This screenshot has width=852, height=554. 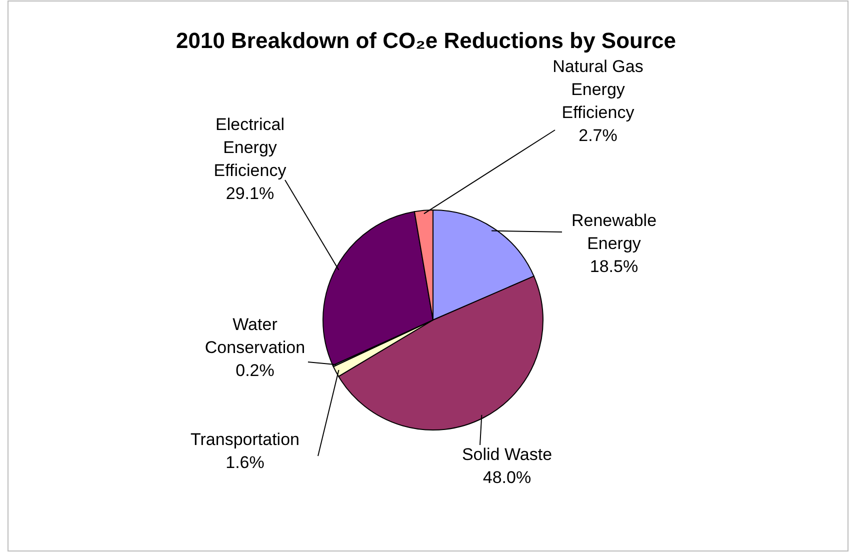 What do you see at coordinates (507, 454) in the screenshot?
I see `slice-label: Solid Waste` at bounding box center [507, 454].